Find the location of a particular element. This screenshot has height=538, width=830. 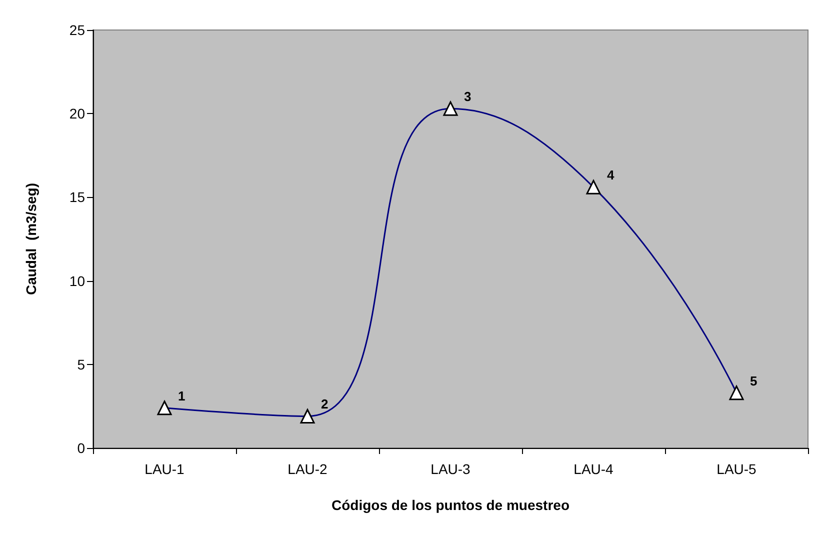

x-tick-label: LAU-3 is located at coordinates (450, 469).